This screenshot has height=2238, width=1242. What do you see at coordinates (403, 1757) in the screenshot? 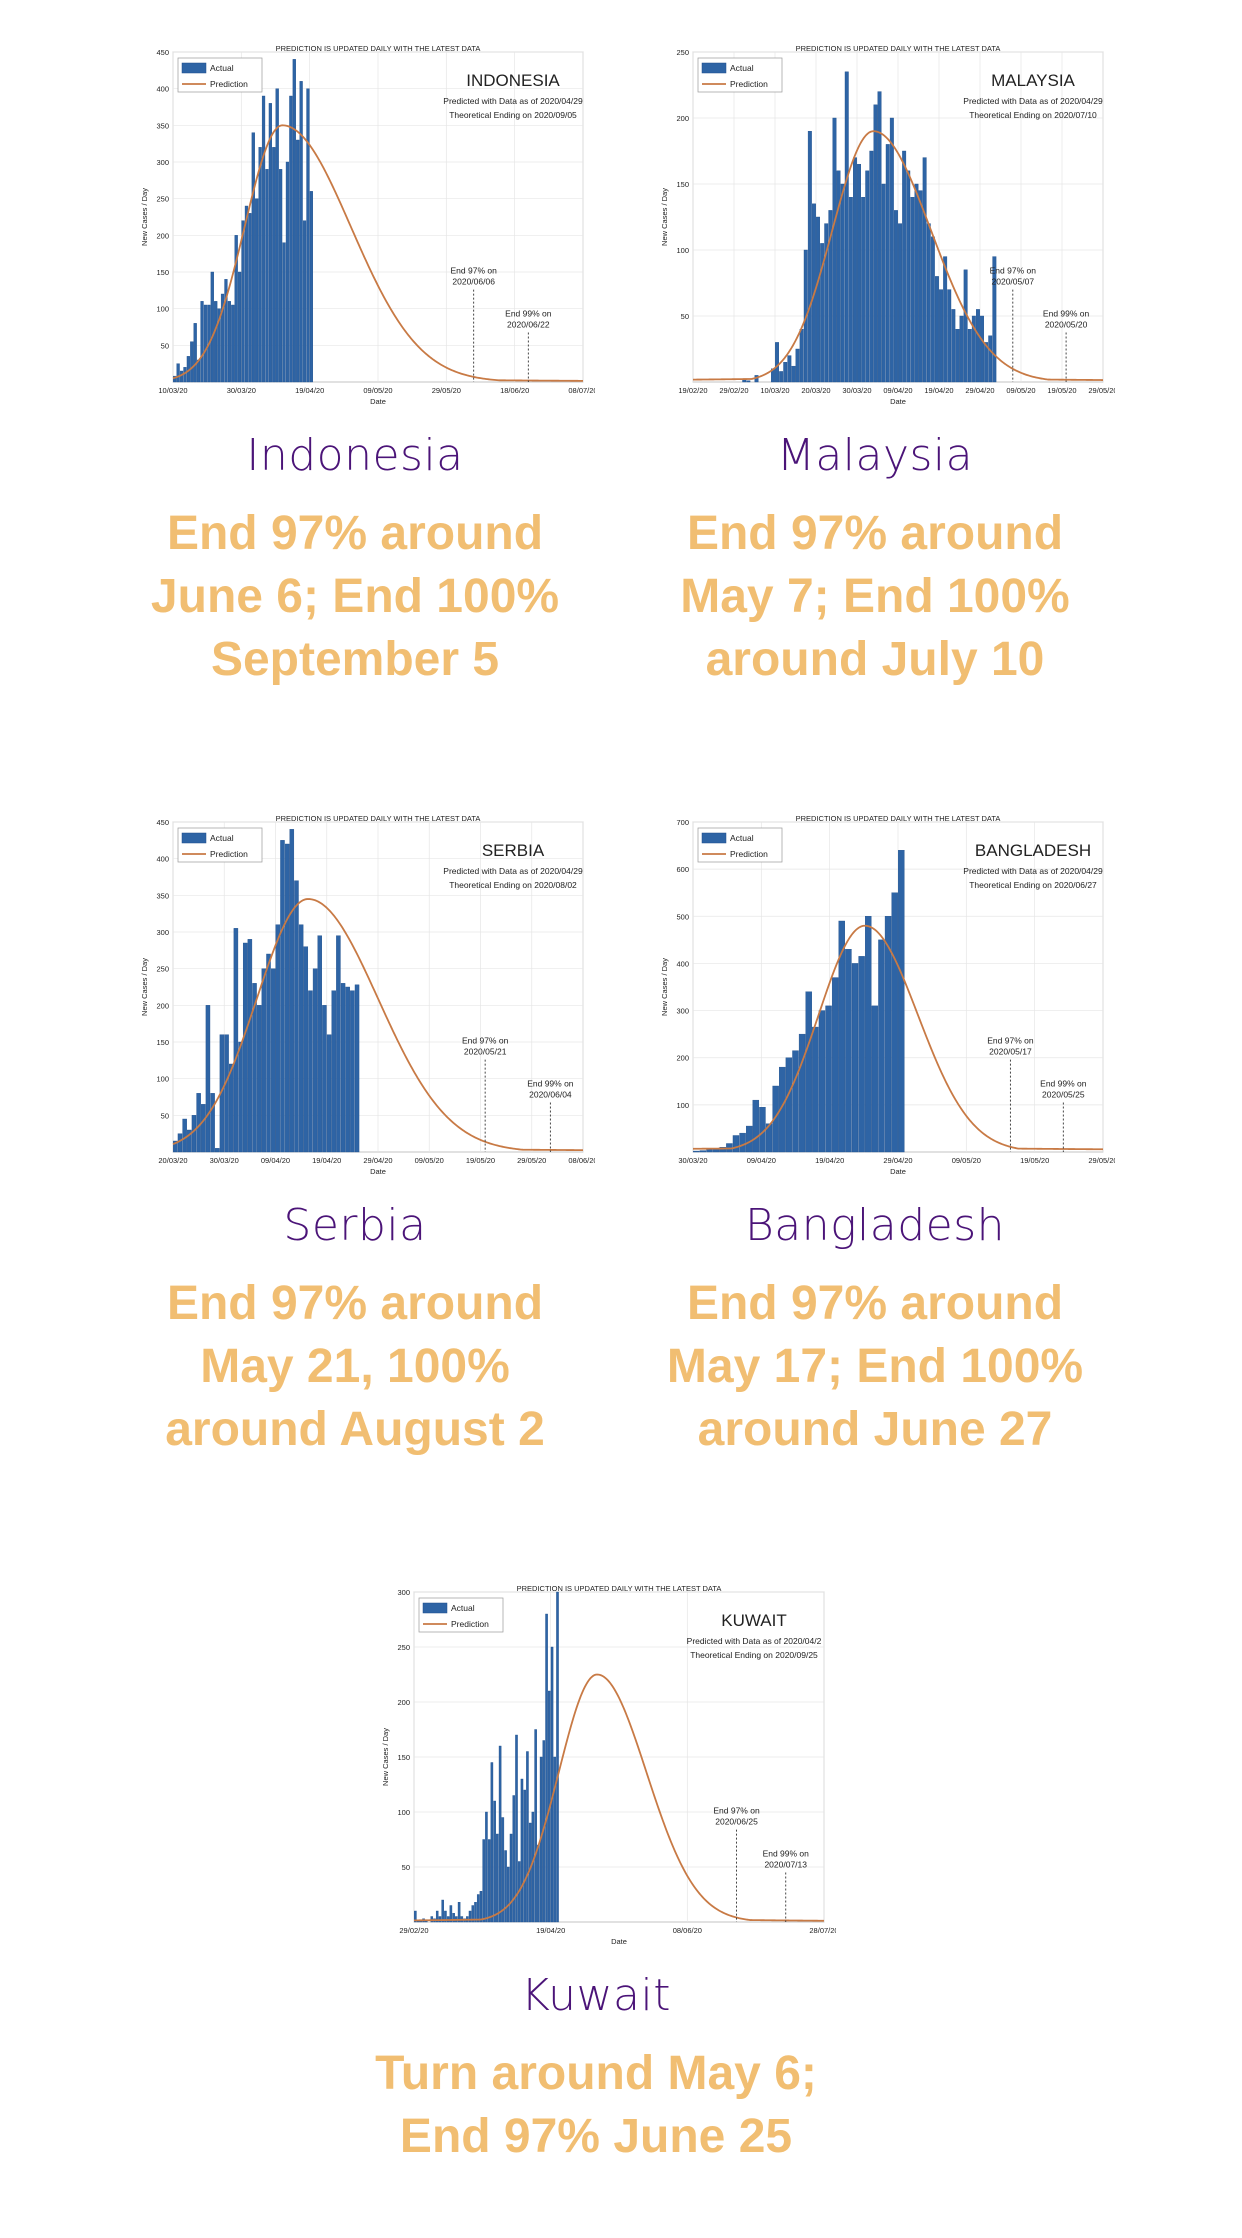
I see `y-tick-label: 150` at bounding box center [403, 1757].